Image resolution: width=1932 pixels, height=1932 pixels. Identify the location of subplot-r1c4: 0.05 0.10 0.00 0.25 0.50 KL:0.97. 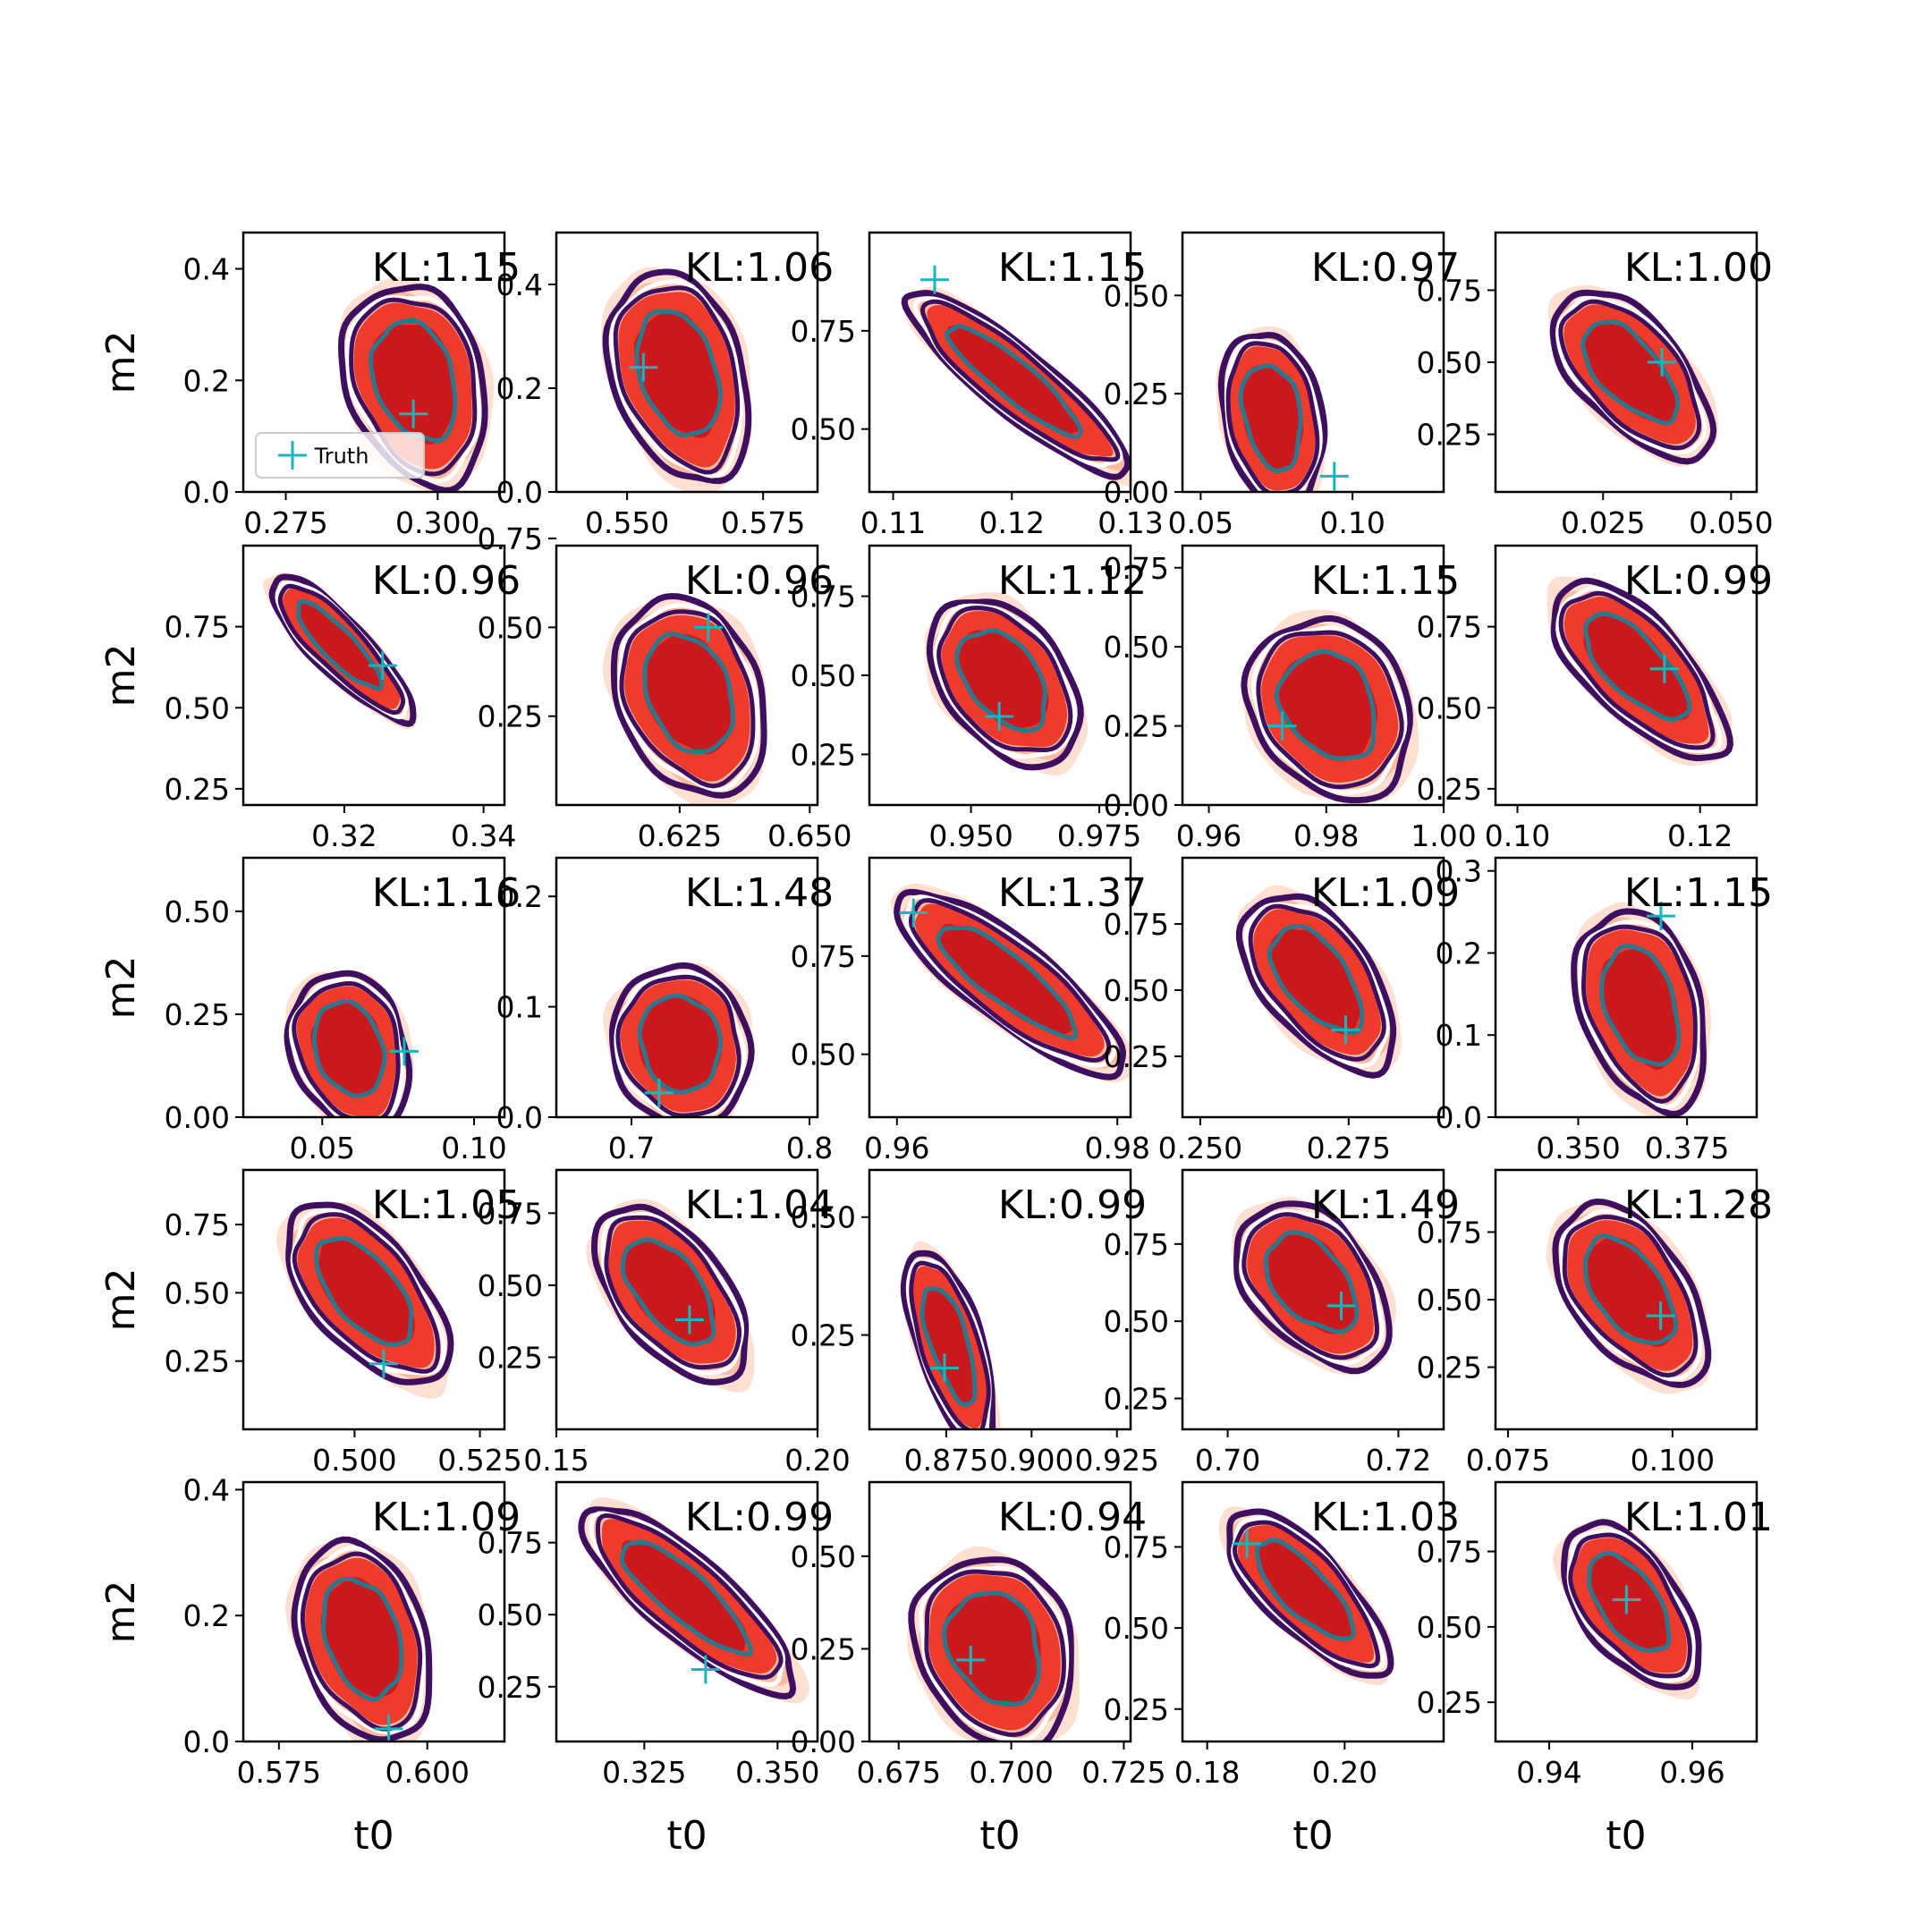
(1282, 385).